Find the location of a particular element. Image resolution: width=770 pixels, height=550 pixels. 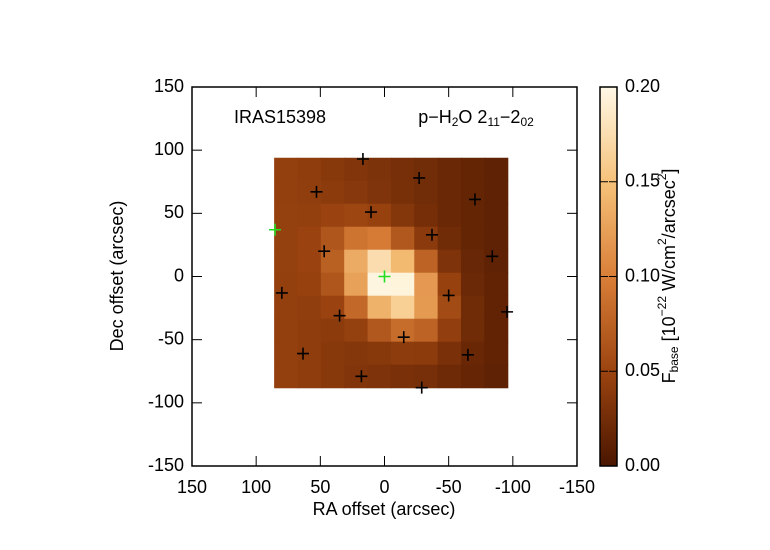

y-tick-label: -150 is located at coordinates (166, 465).